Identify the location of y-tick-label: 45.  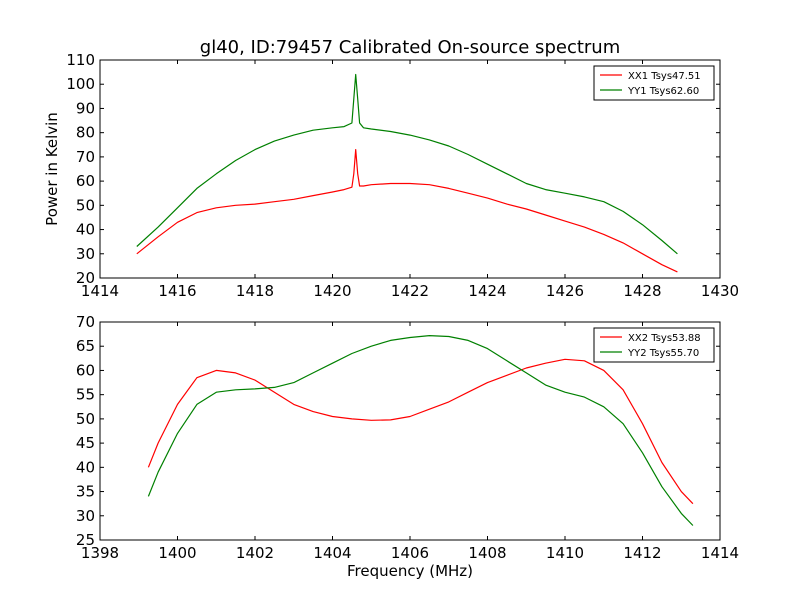
(85, 443).